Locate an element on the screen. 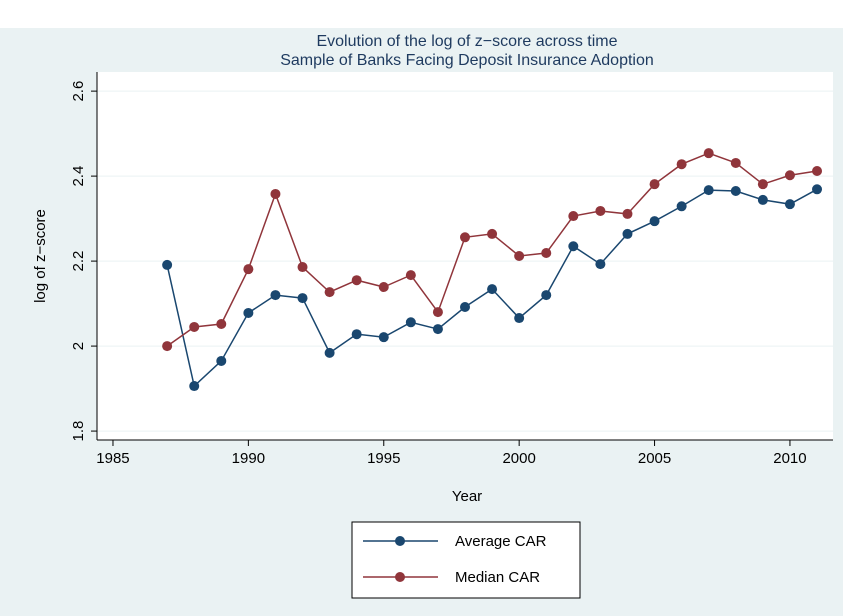 The image size is (843, 616). y-tick-label: 1.8 is located at coordinates (78, 431).